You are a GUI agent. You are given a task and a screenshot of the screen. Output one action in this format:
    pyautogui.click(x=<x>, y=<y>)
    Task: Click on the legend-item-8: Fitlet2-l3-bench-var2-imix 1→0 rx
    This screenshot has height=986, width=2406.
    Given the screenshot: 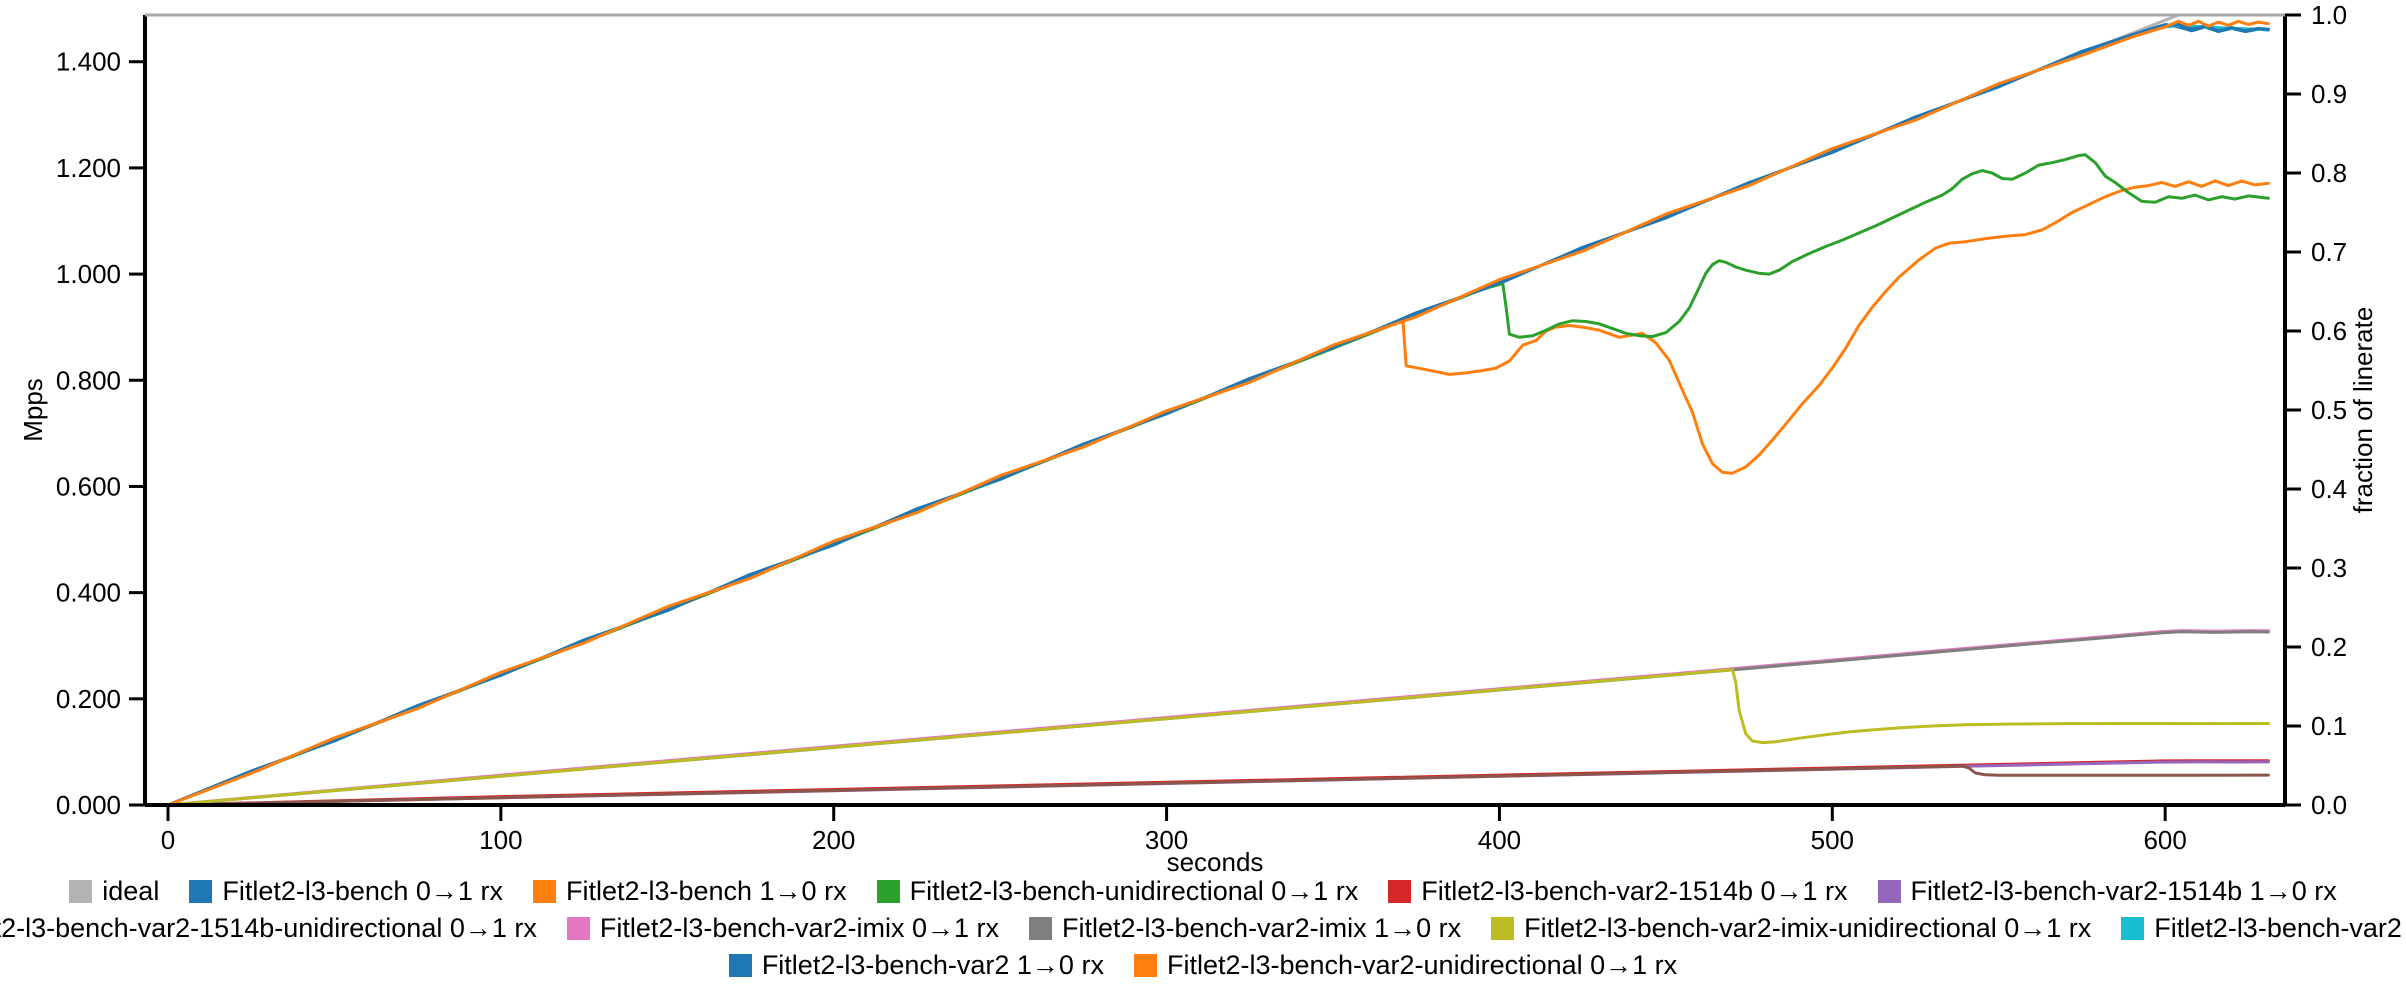 What is the action you would take?
    pyautogui.click(x=1245, y=927)
    